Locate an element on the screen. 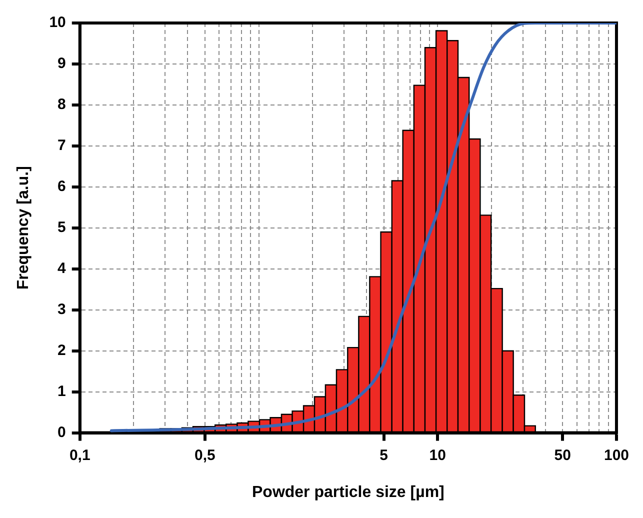  x-tick-label: 5 is located at coordinates (384, 455).